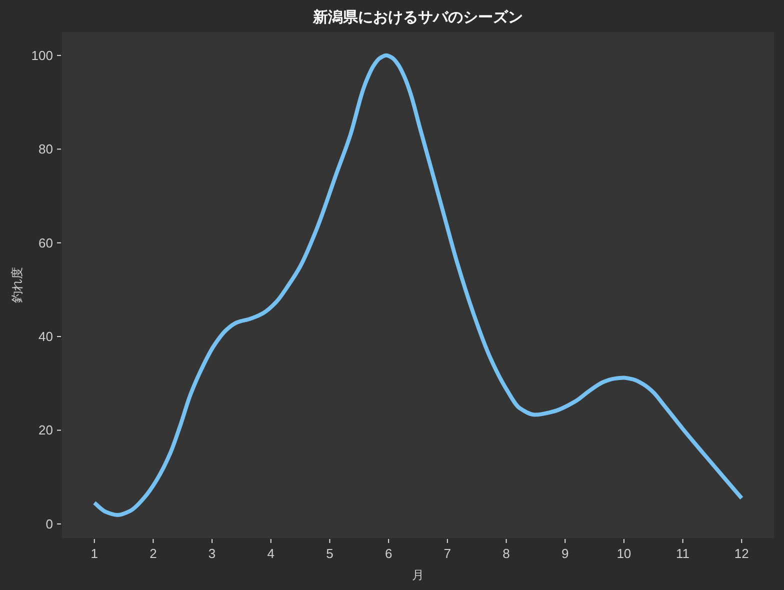  Describe the element at coordinates (448, 553) in the screenshot. I see `x-tick-label: 7` at that location.